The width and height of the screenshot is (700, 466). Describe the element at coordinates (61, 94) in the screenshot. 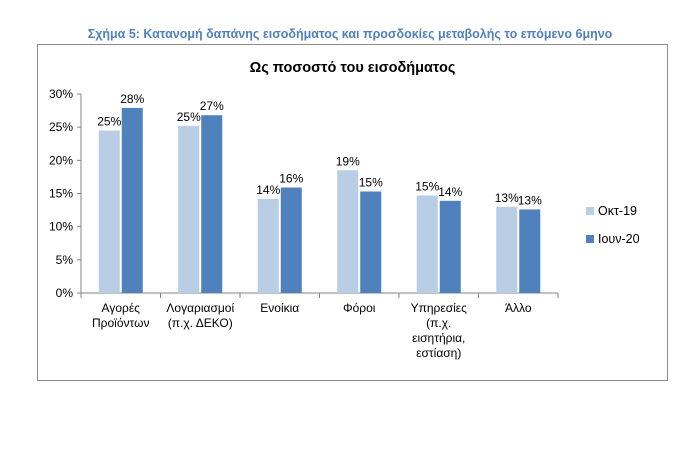

I see `y-tick-label: 30%` at that location.